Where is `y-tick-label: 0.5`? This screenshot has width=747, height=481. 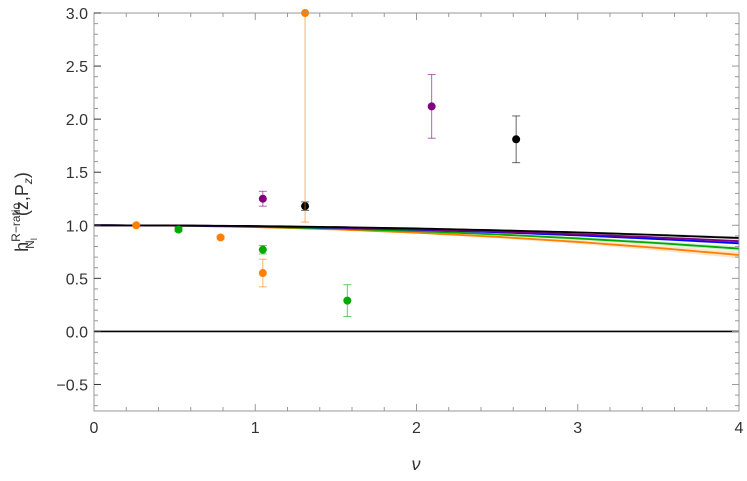 y-tick-label: 0.5 is located at coordinates (77, 279).